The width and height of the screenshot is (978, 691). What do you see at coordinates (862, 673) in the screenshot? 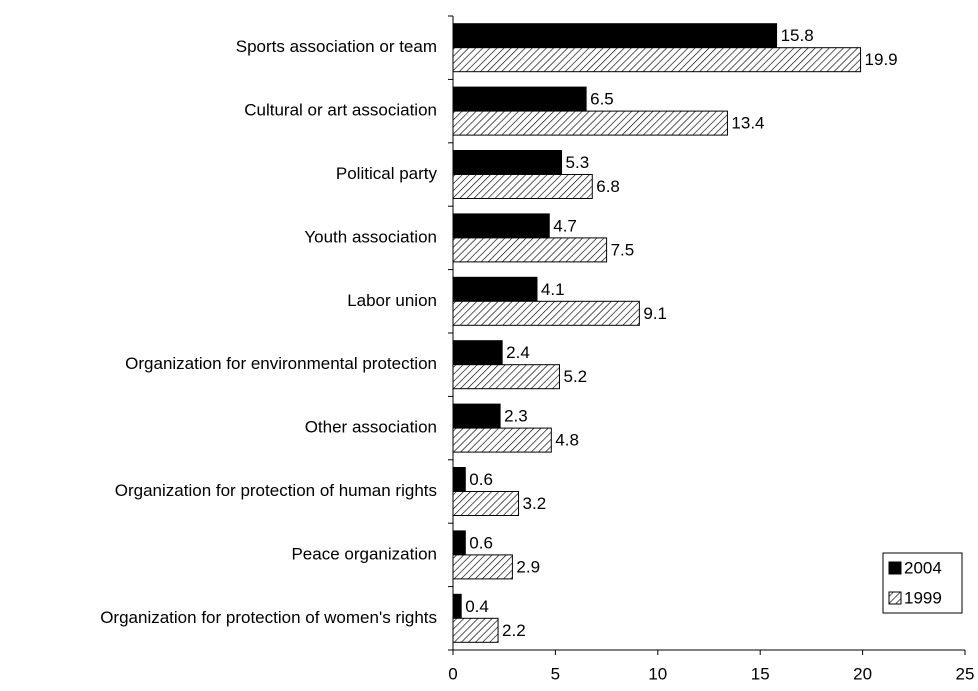
I see `x-tick-label: 20` at bounding box center [862, 673].